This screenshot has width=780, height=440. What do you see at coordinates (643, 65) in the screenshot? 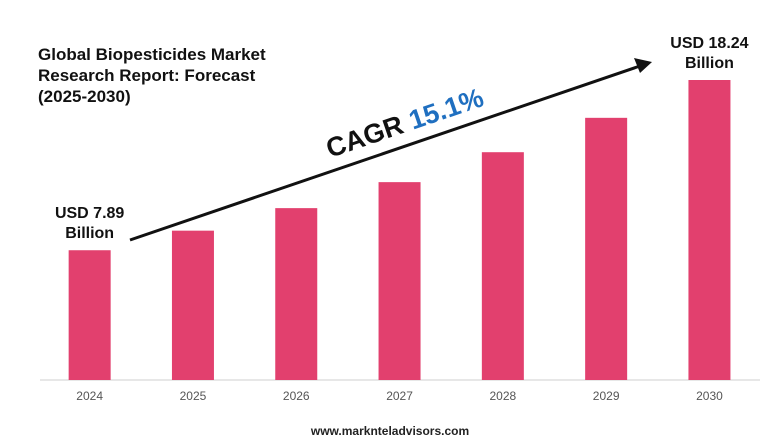
I see `arrow-head` at bounding box center [643, 65].